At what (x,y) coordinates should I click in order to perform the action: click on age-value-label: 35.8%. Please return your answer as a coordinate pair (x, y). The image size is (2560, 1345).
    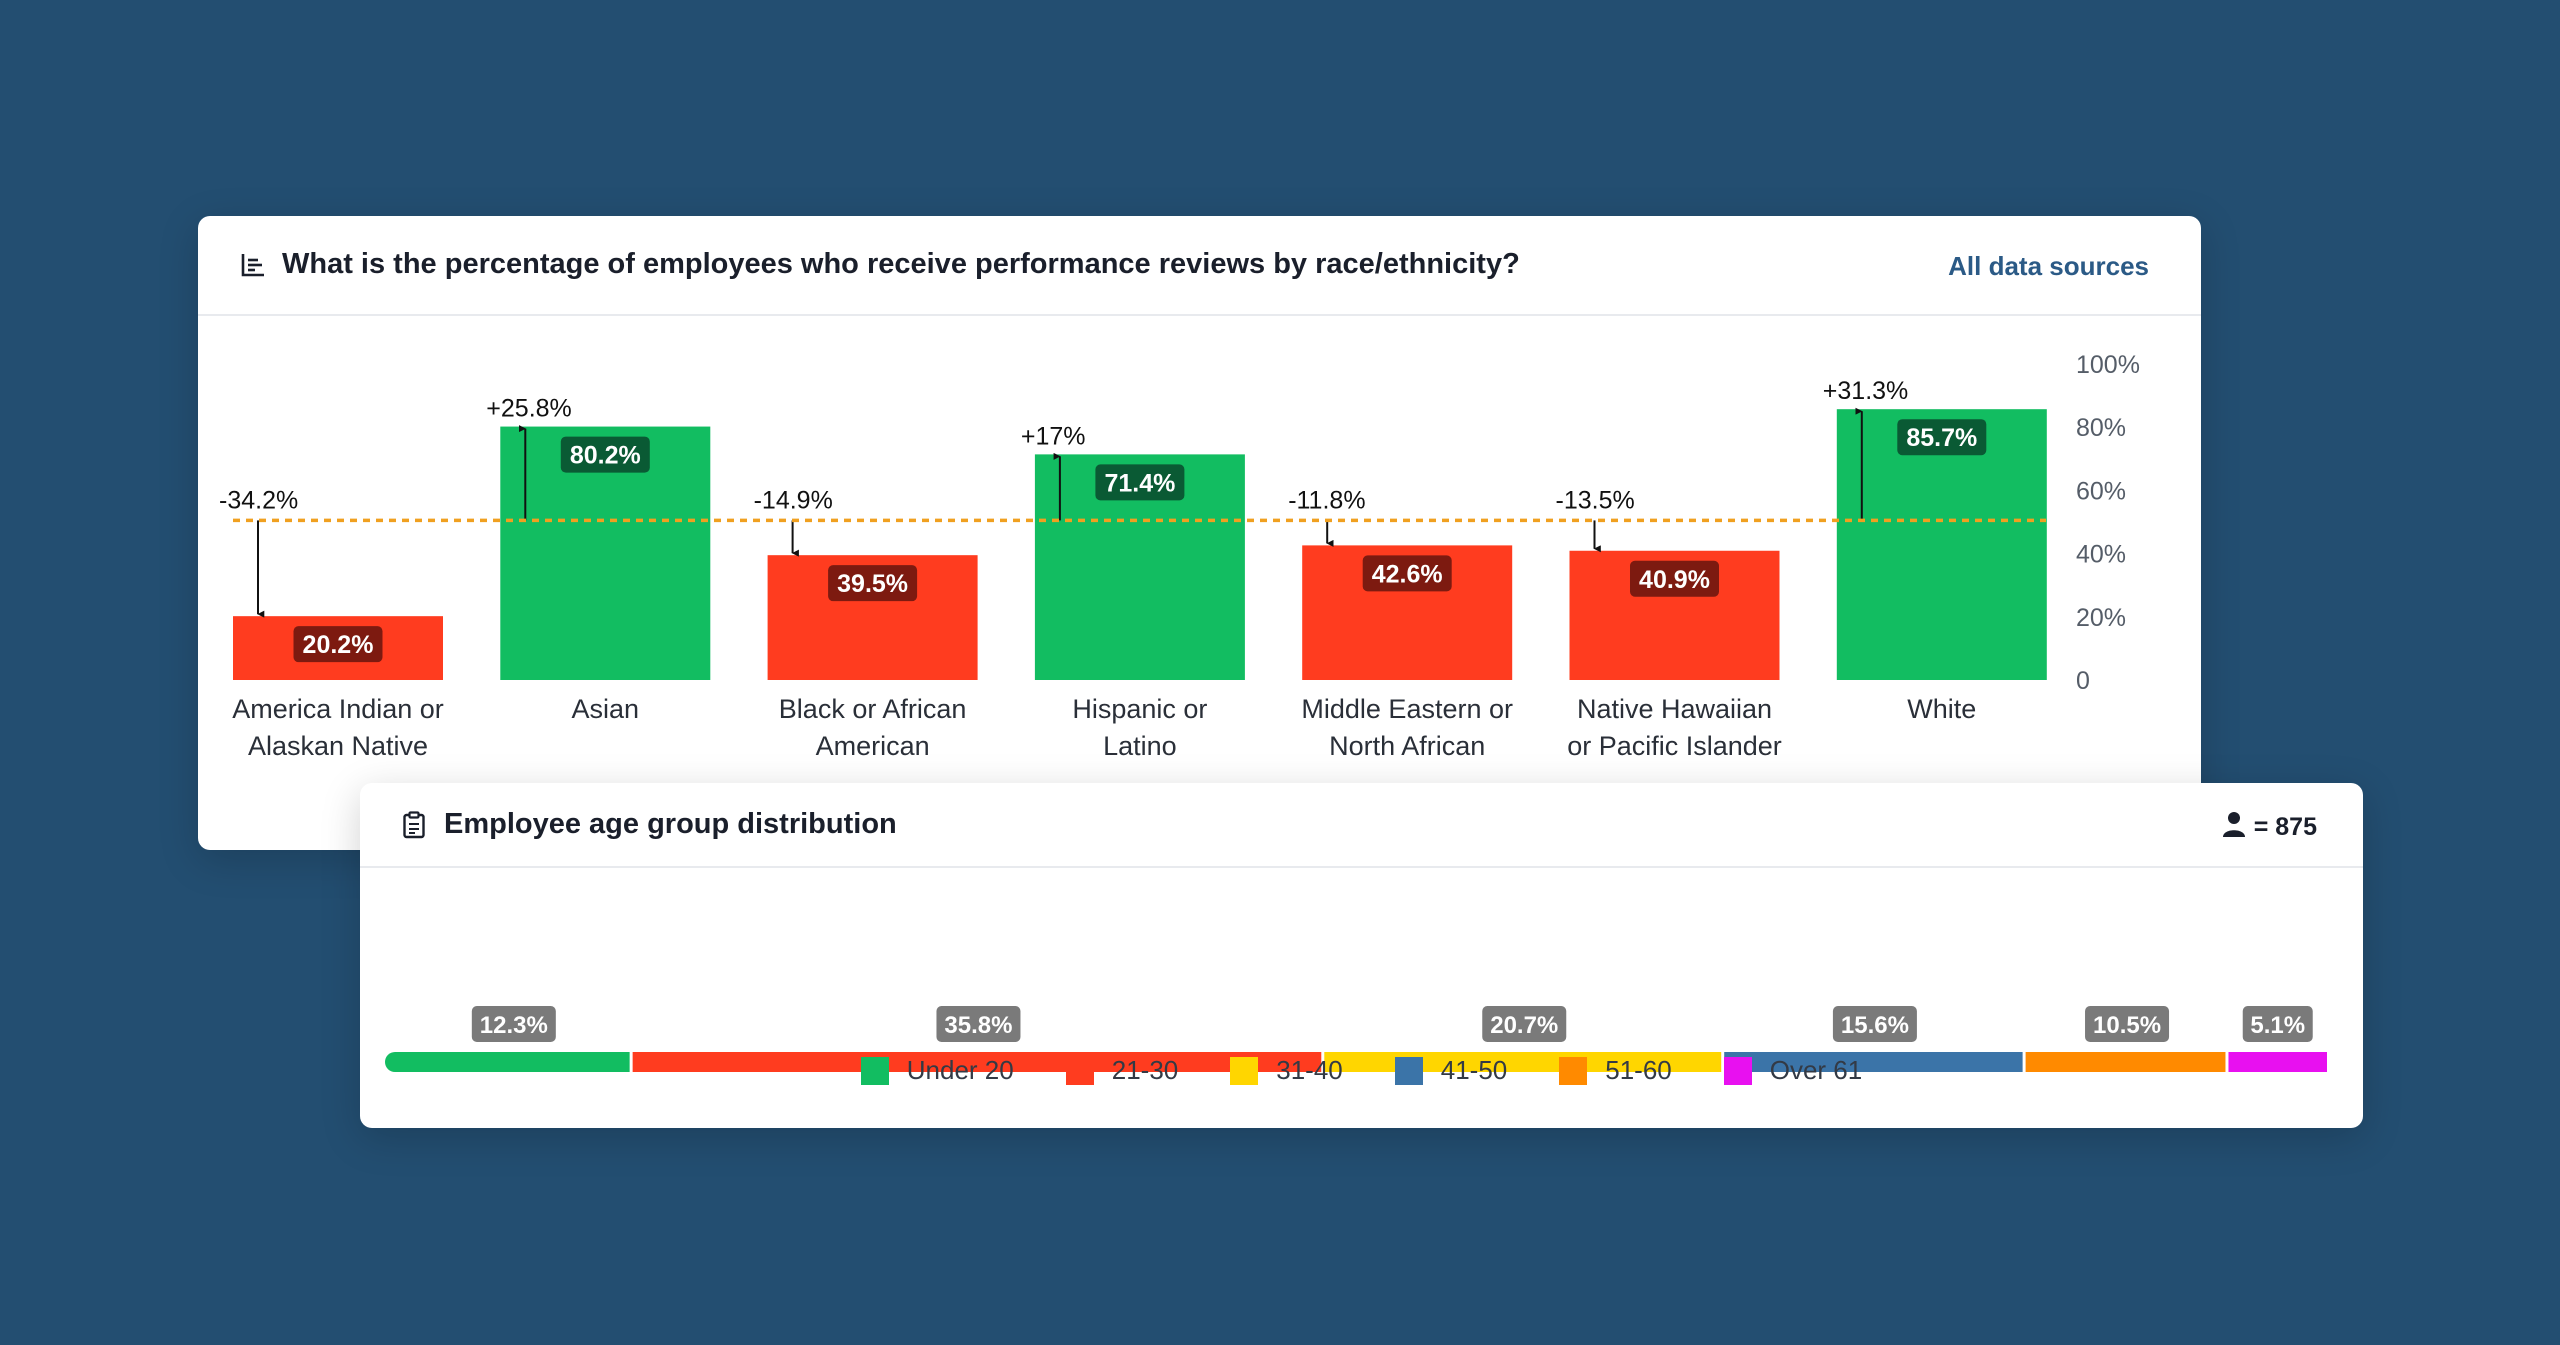
    Looking at the image, I should click on (978, 1025).